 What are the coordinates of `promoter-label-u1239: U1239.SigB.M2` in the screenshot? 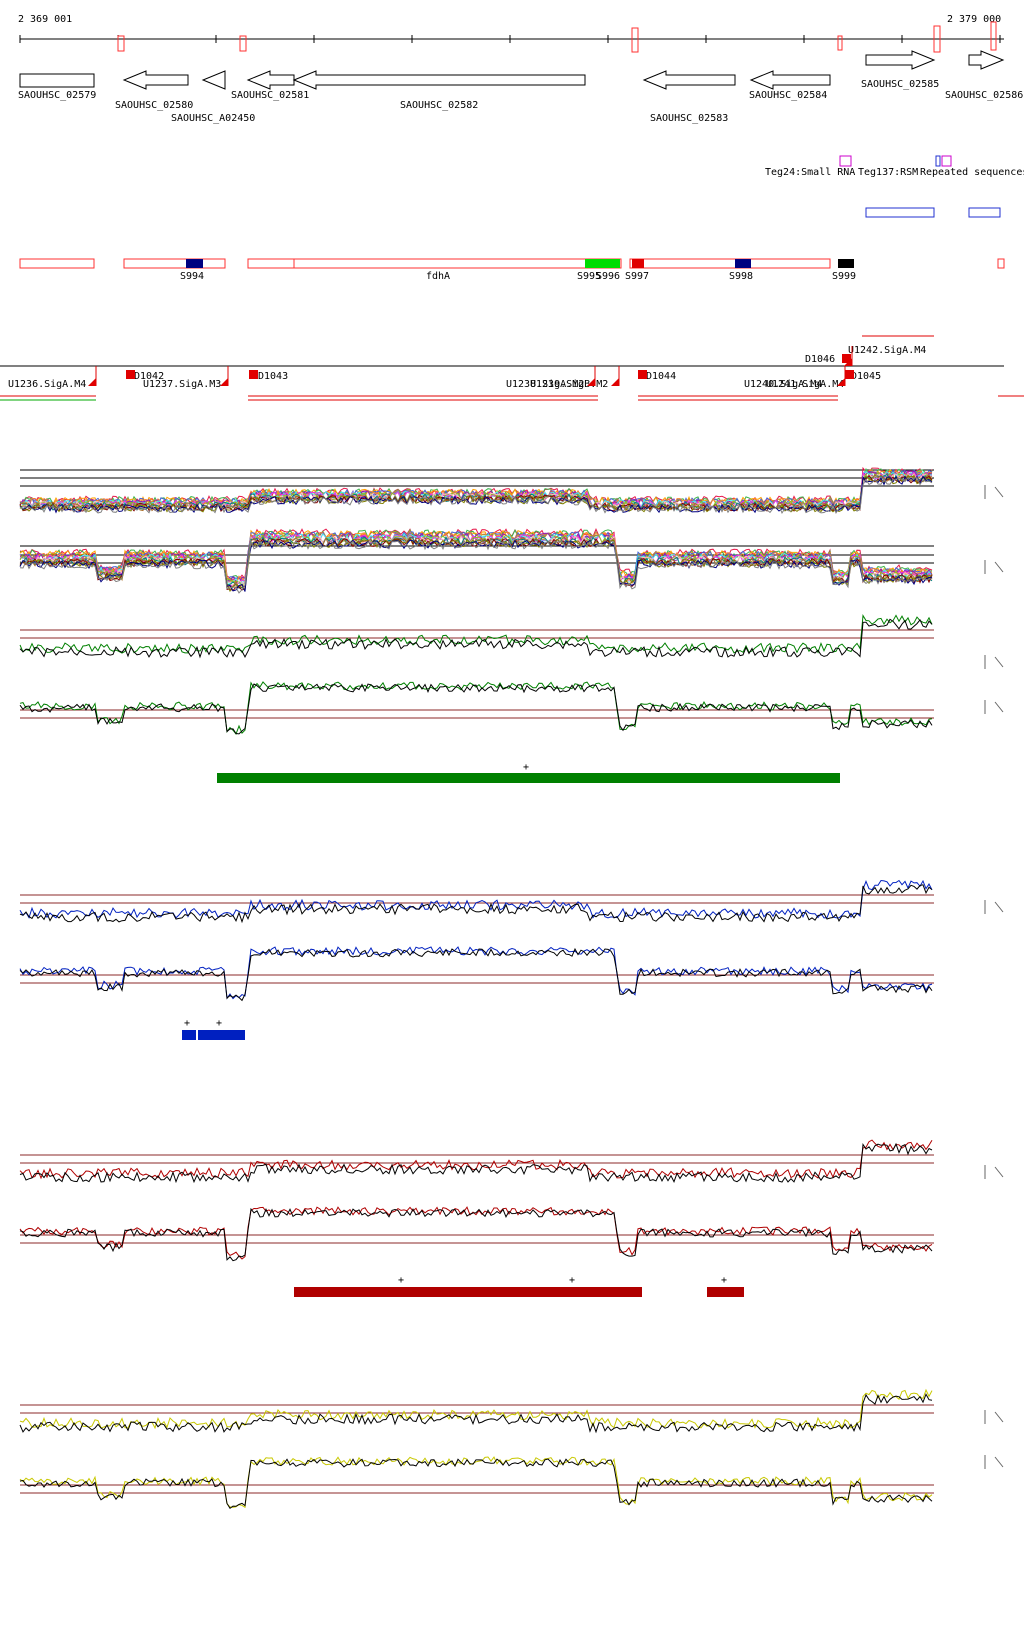 It's located at (569, 384).